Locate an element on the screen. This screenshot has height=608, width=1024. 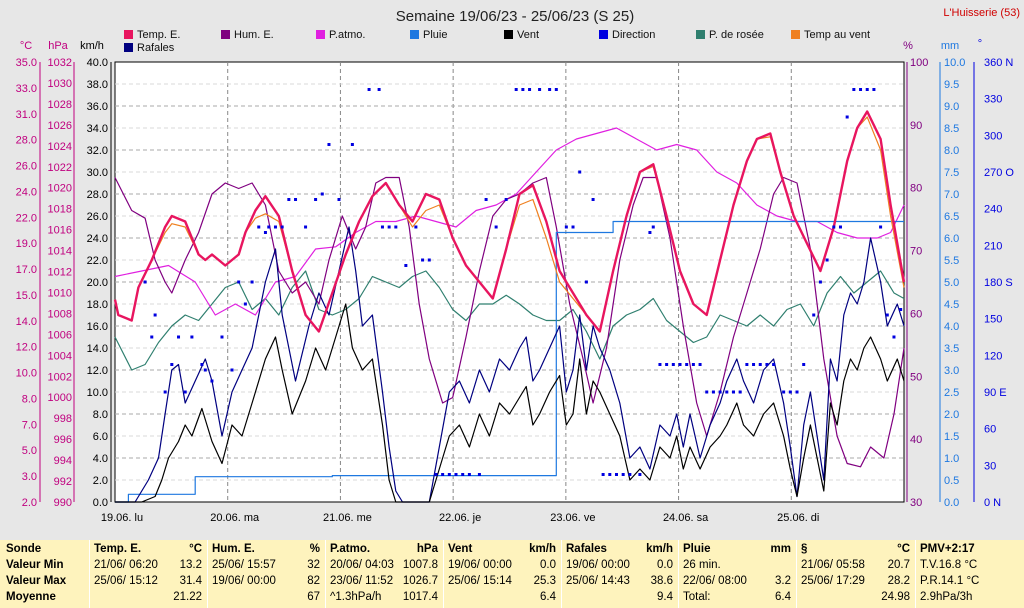
rain-tick-label: 9.0 is located at coordinates (951, 107).